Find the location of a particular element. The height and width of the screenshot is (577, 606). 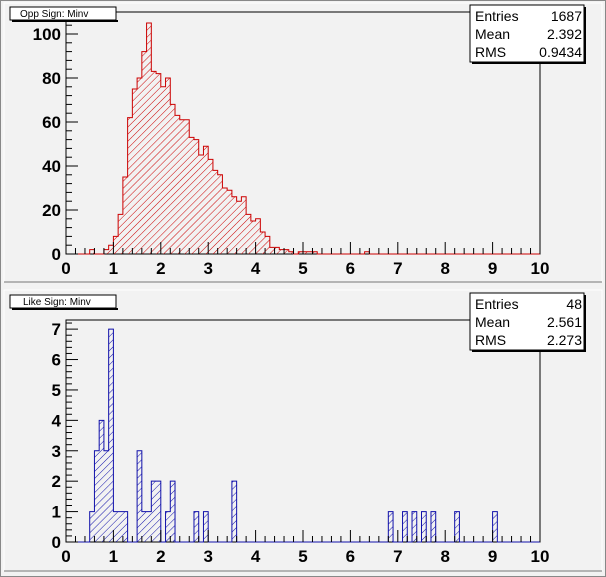

y-tick-label: 4 is located at coordinates (57, 420).